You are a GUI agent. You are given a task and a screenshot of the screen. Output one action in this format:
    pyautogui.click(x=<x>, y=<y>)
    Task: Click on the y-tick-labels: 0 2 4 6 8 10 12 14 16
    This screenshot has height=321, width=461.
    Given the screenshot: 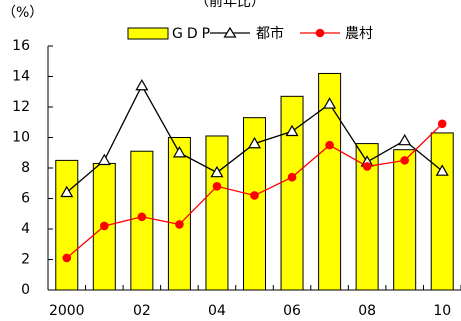 What is the action you would take?
    pyautogui.click(x=21, y=168)
    